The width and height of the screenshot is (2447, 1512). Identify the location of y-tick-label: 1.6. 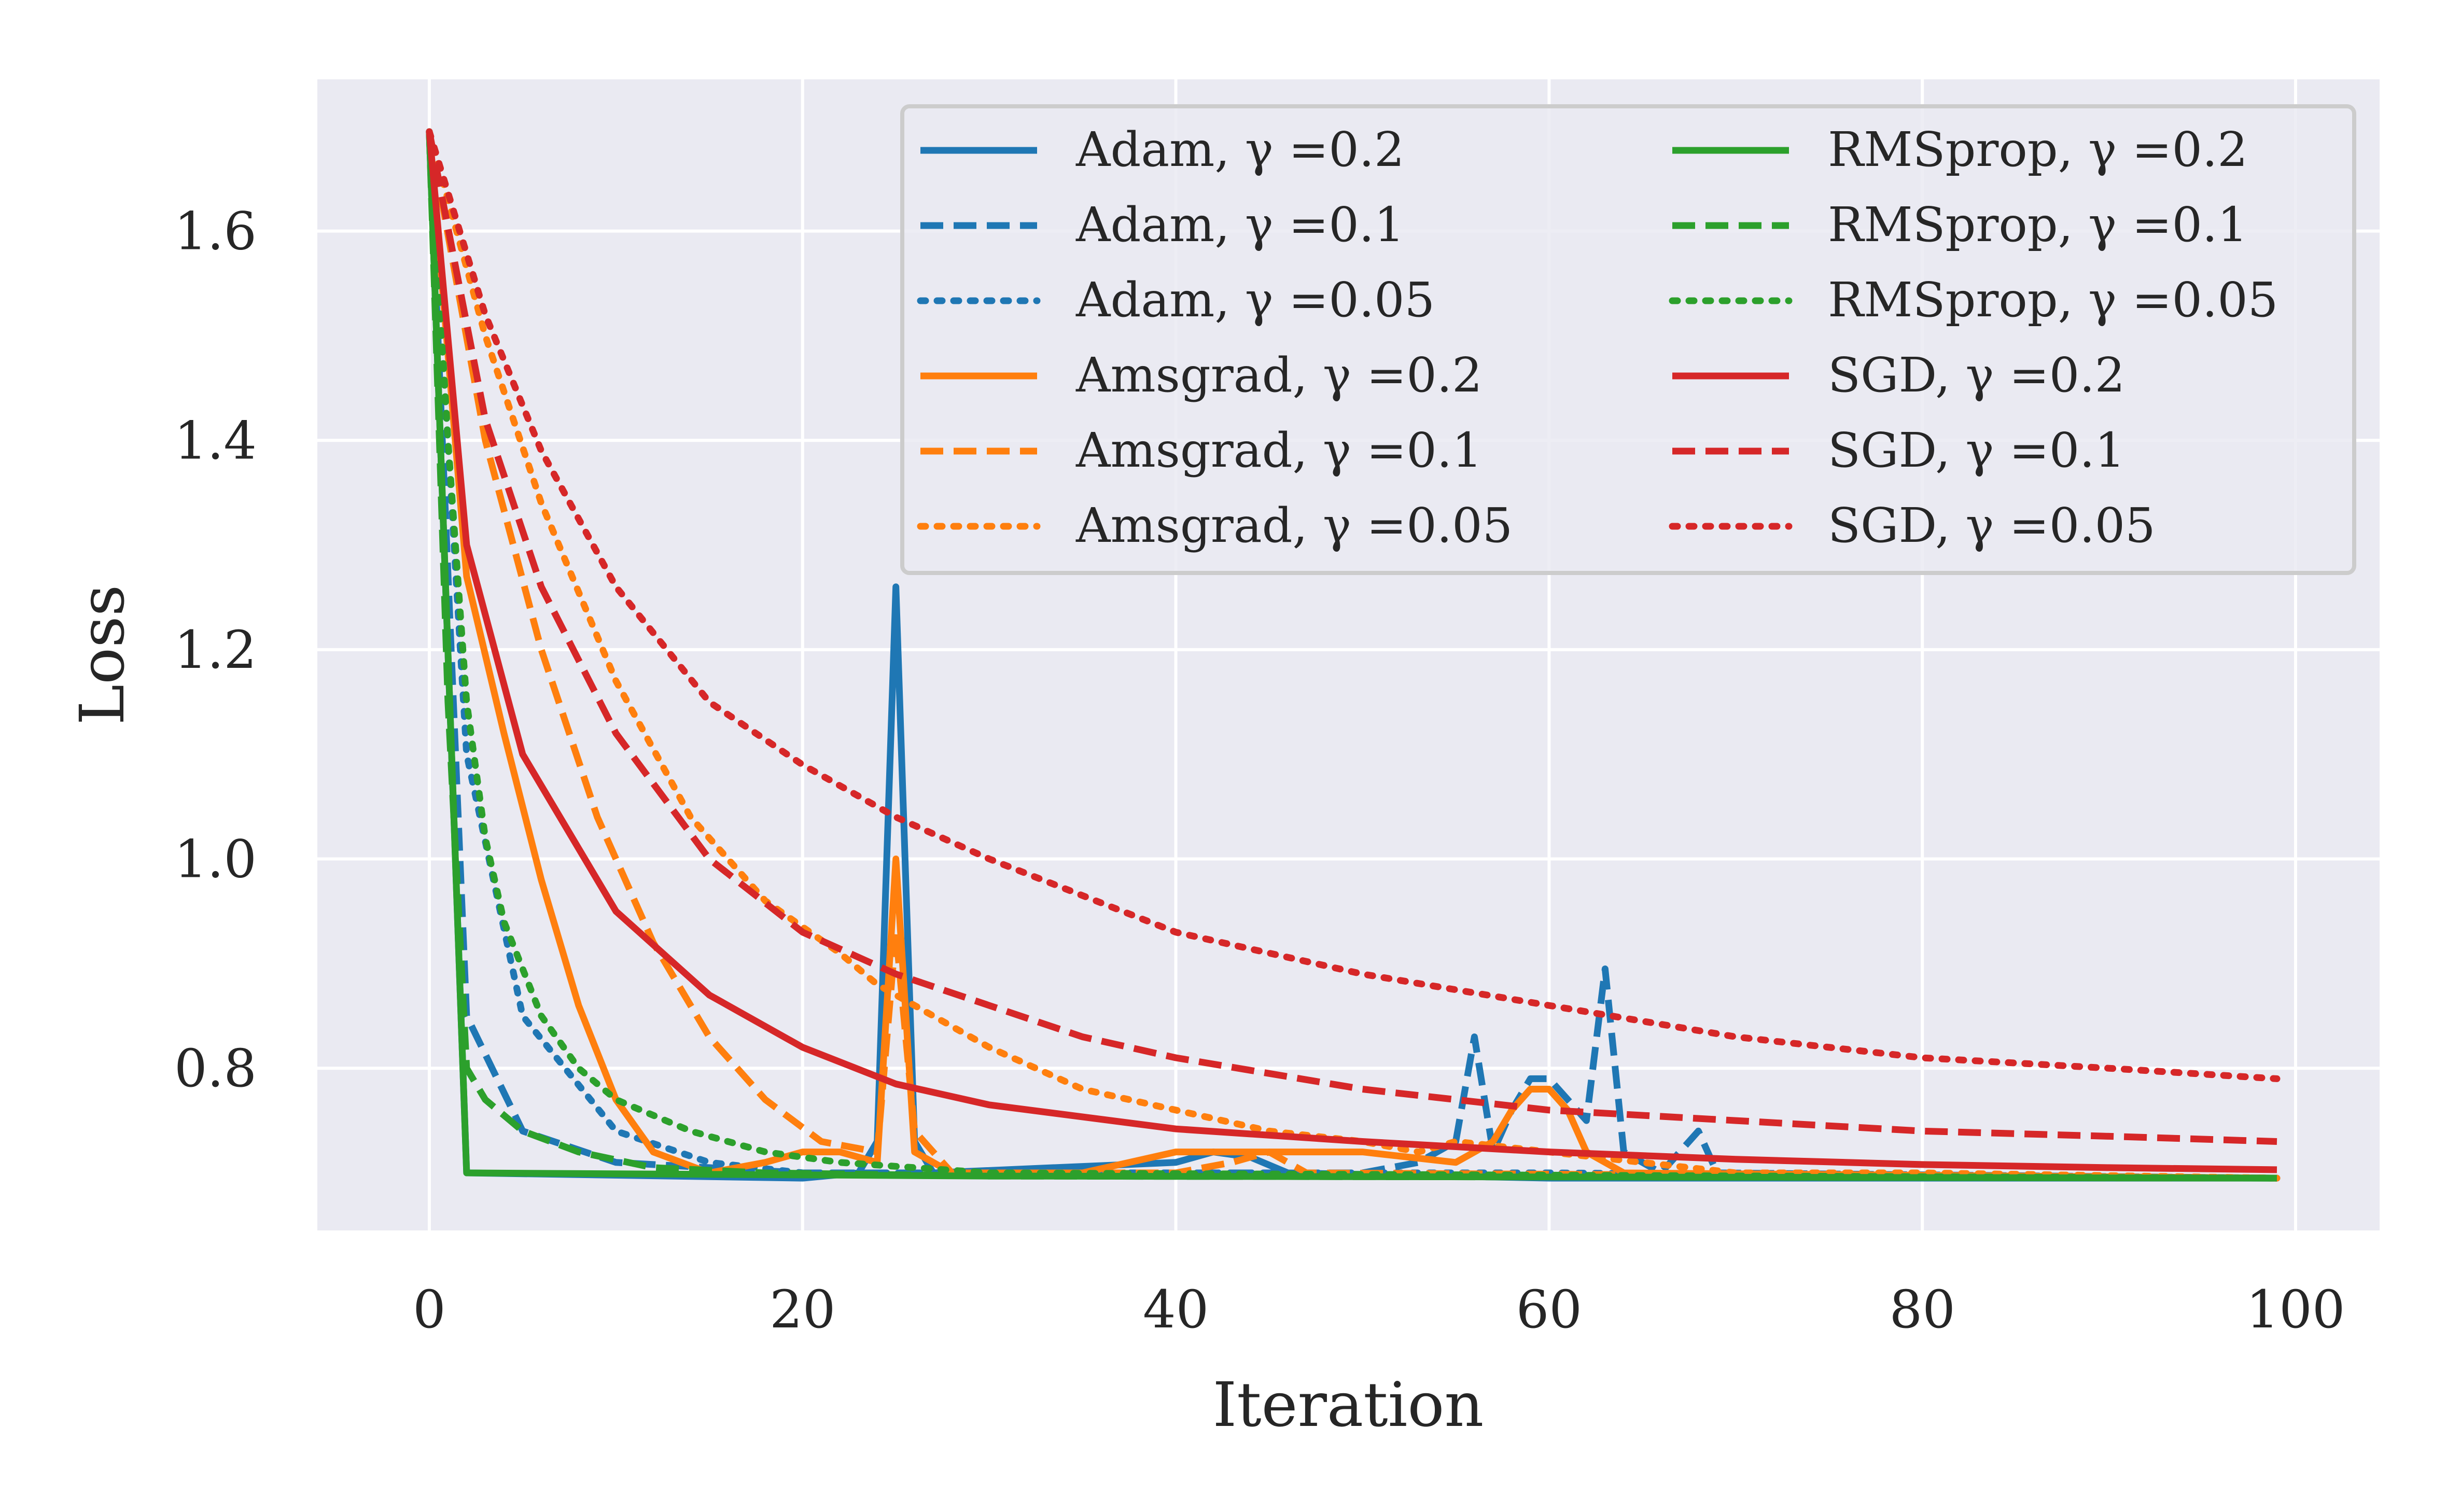
(215, 231).